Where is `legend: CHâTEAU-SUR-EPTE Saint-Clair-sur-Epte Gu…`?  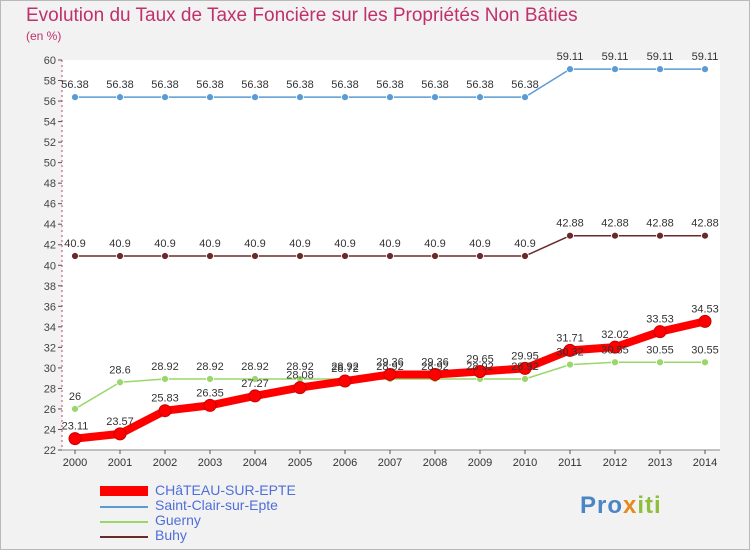
legend: CHâTEAU-SUR-EPTE Saint-Clair-sur-Epte Gu… is located at coordinates (230, 513).